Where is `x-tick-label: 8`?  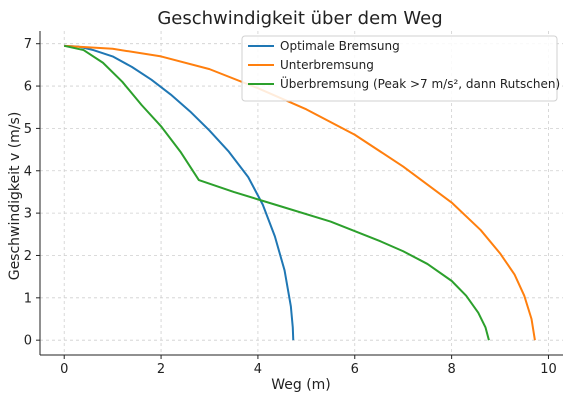 x-tick-label: 8 is located at coordinates (451, 369).